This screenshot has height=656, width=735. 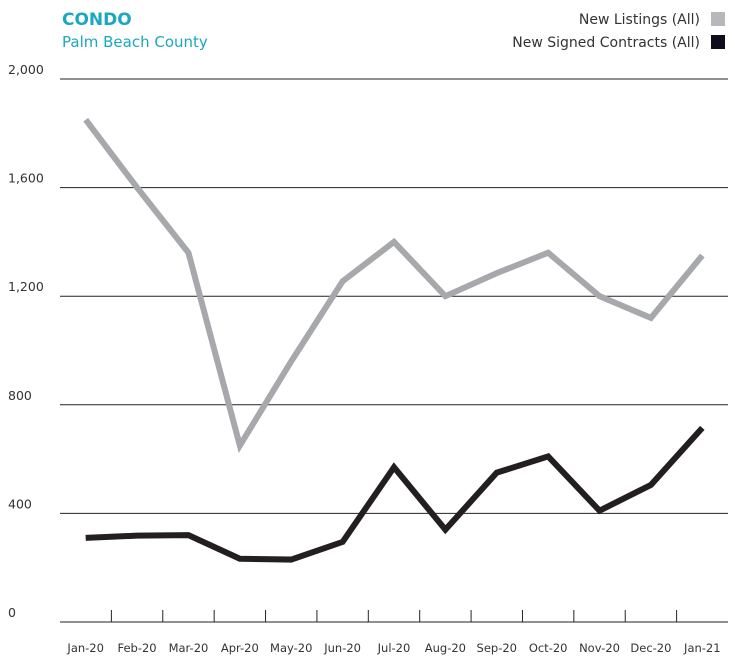 I want to click on y-tick-label: 2,000, so click(x=26, y=69).